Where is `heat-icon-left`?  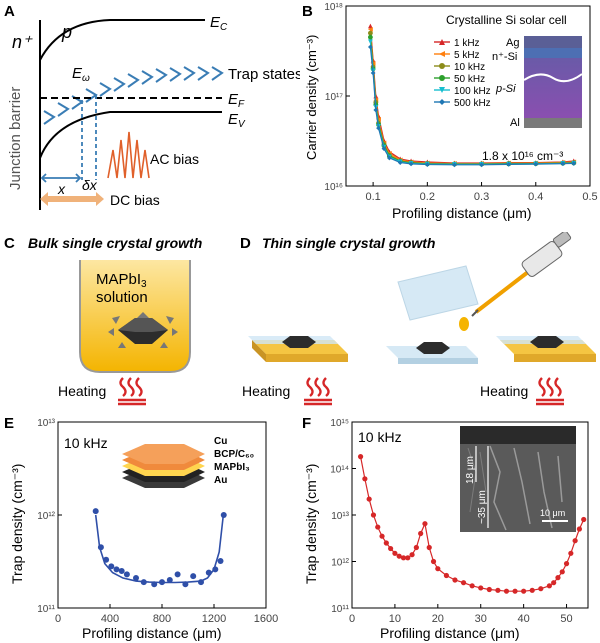 heat-icon-left is located at coordinates (318, 391).